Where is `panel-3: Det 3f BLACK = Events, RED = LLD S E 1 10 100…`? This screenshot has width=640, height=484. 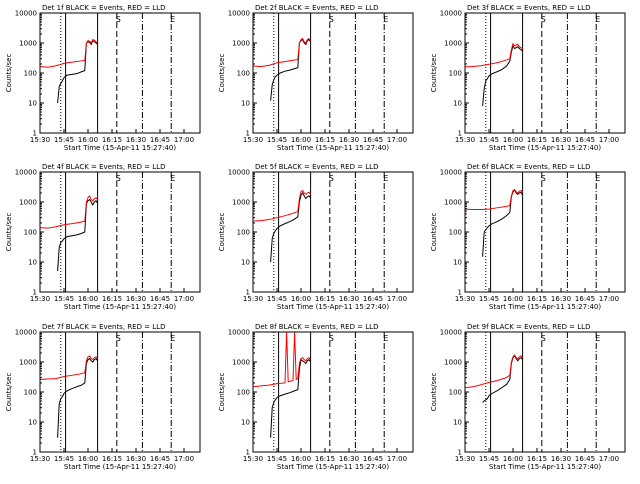 panel-3: Det 3f BLACK = Events, RED = LLD S E 1 10 100… is located at coordinates (528, 78).